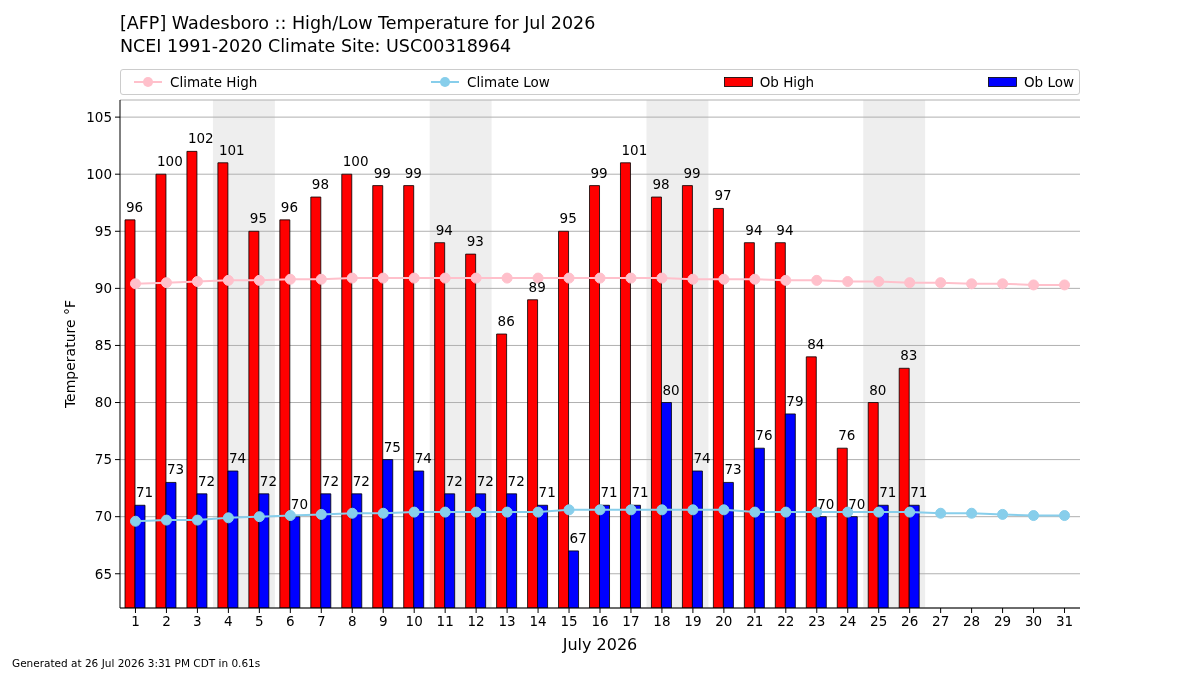 This screenshot has width=1200, height=675. Describe the element at coordinates (506, 321) in the screenshot. I see `data-label: 86` at that location.